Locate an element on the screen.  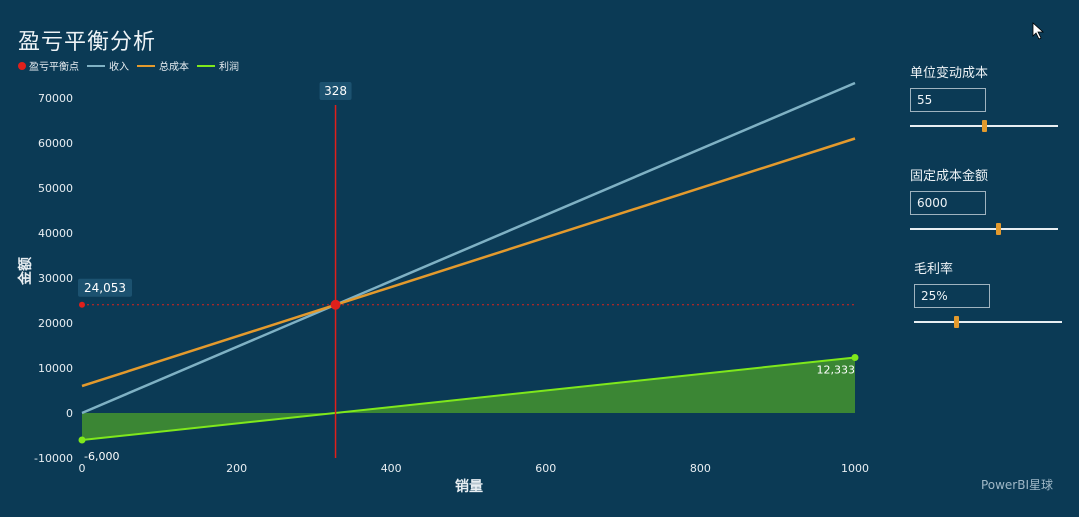
legend-swatch-revenue is located at coordinates (96, 65).